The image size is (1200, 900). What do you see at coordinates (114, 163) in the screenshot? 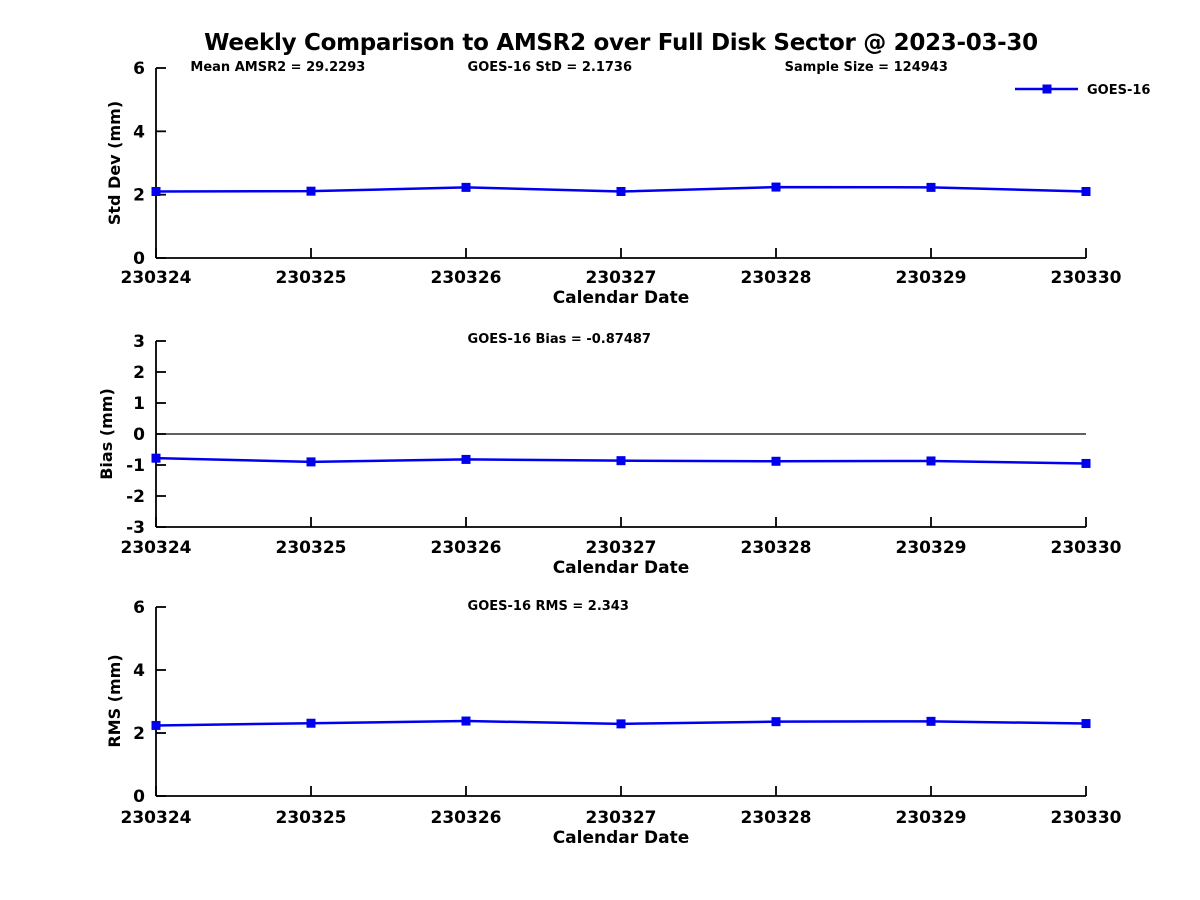
I see `y-axis-title: Std Dev (mm)` at bounding box center [114, 163].